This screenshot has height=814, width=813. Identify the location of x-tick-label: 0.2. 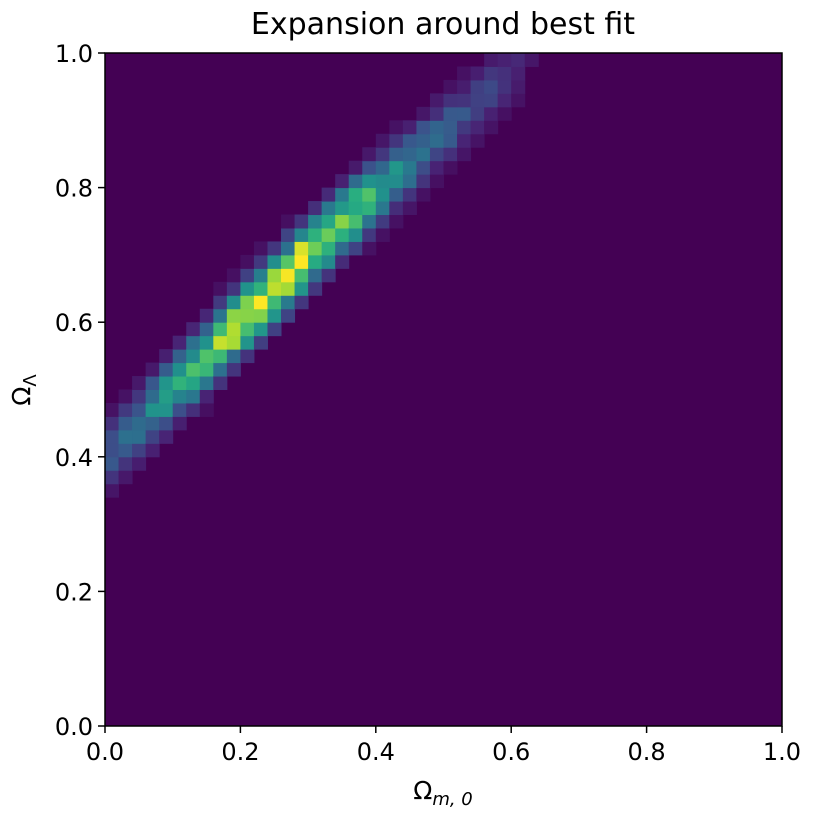
(240, 752).